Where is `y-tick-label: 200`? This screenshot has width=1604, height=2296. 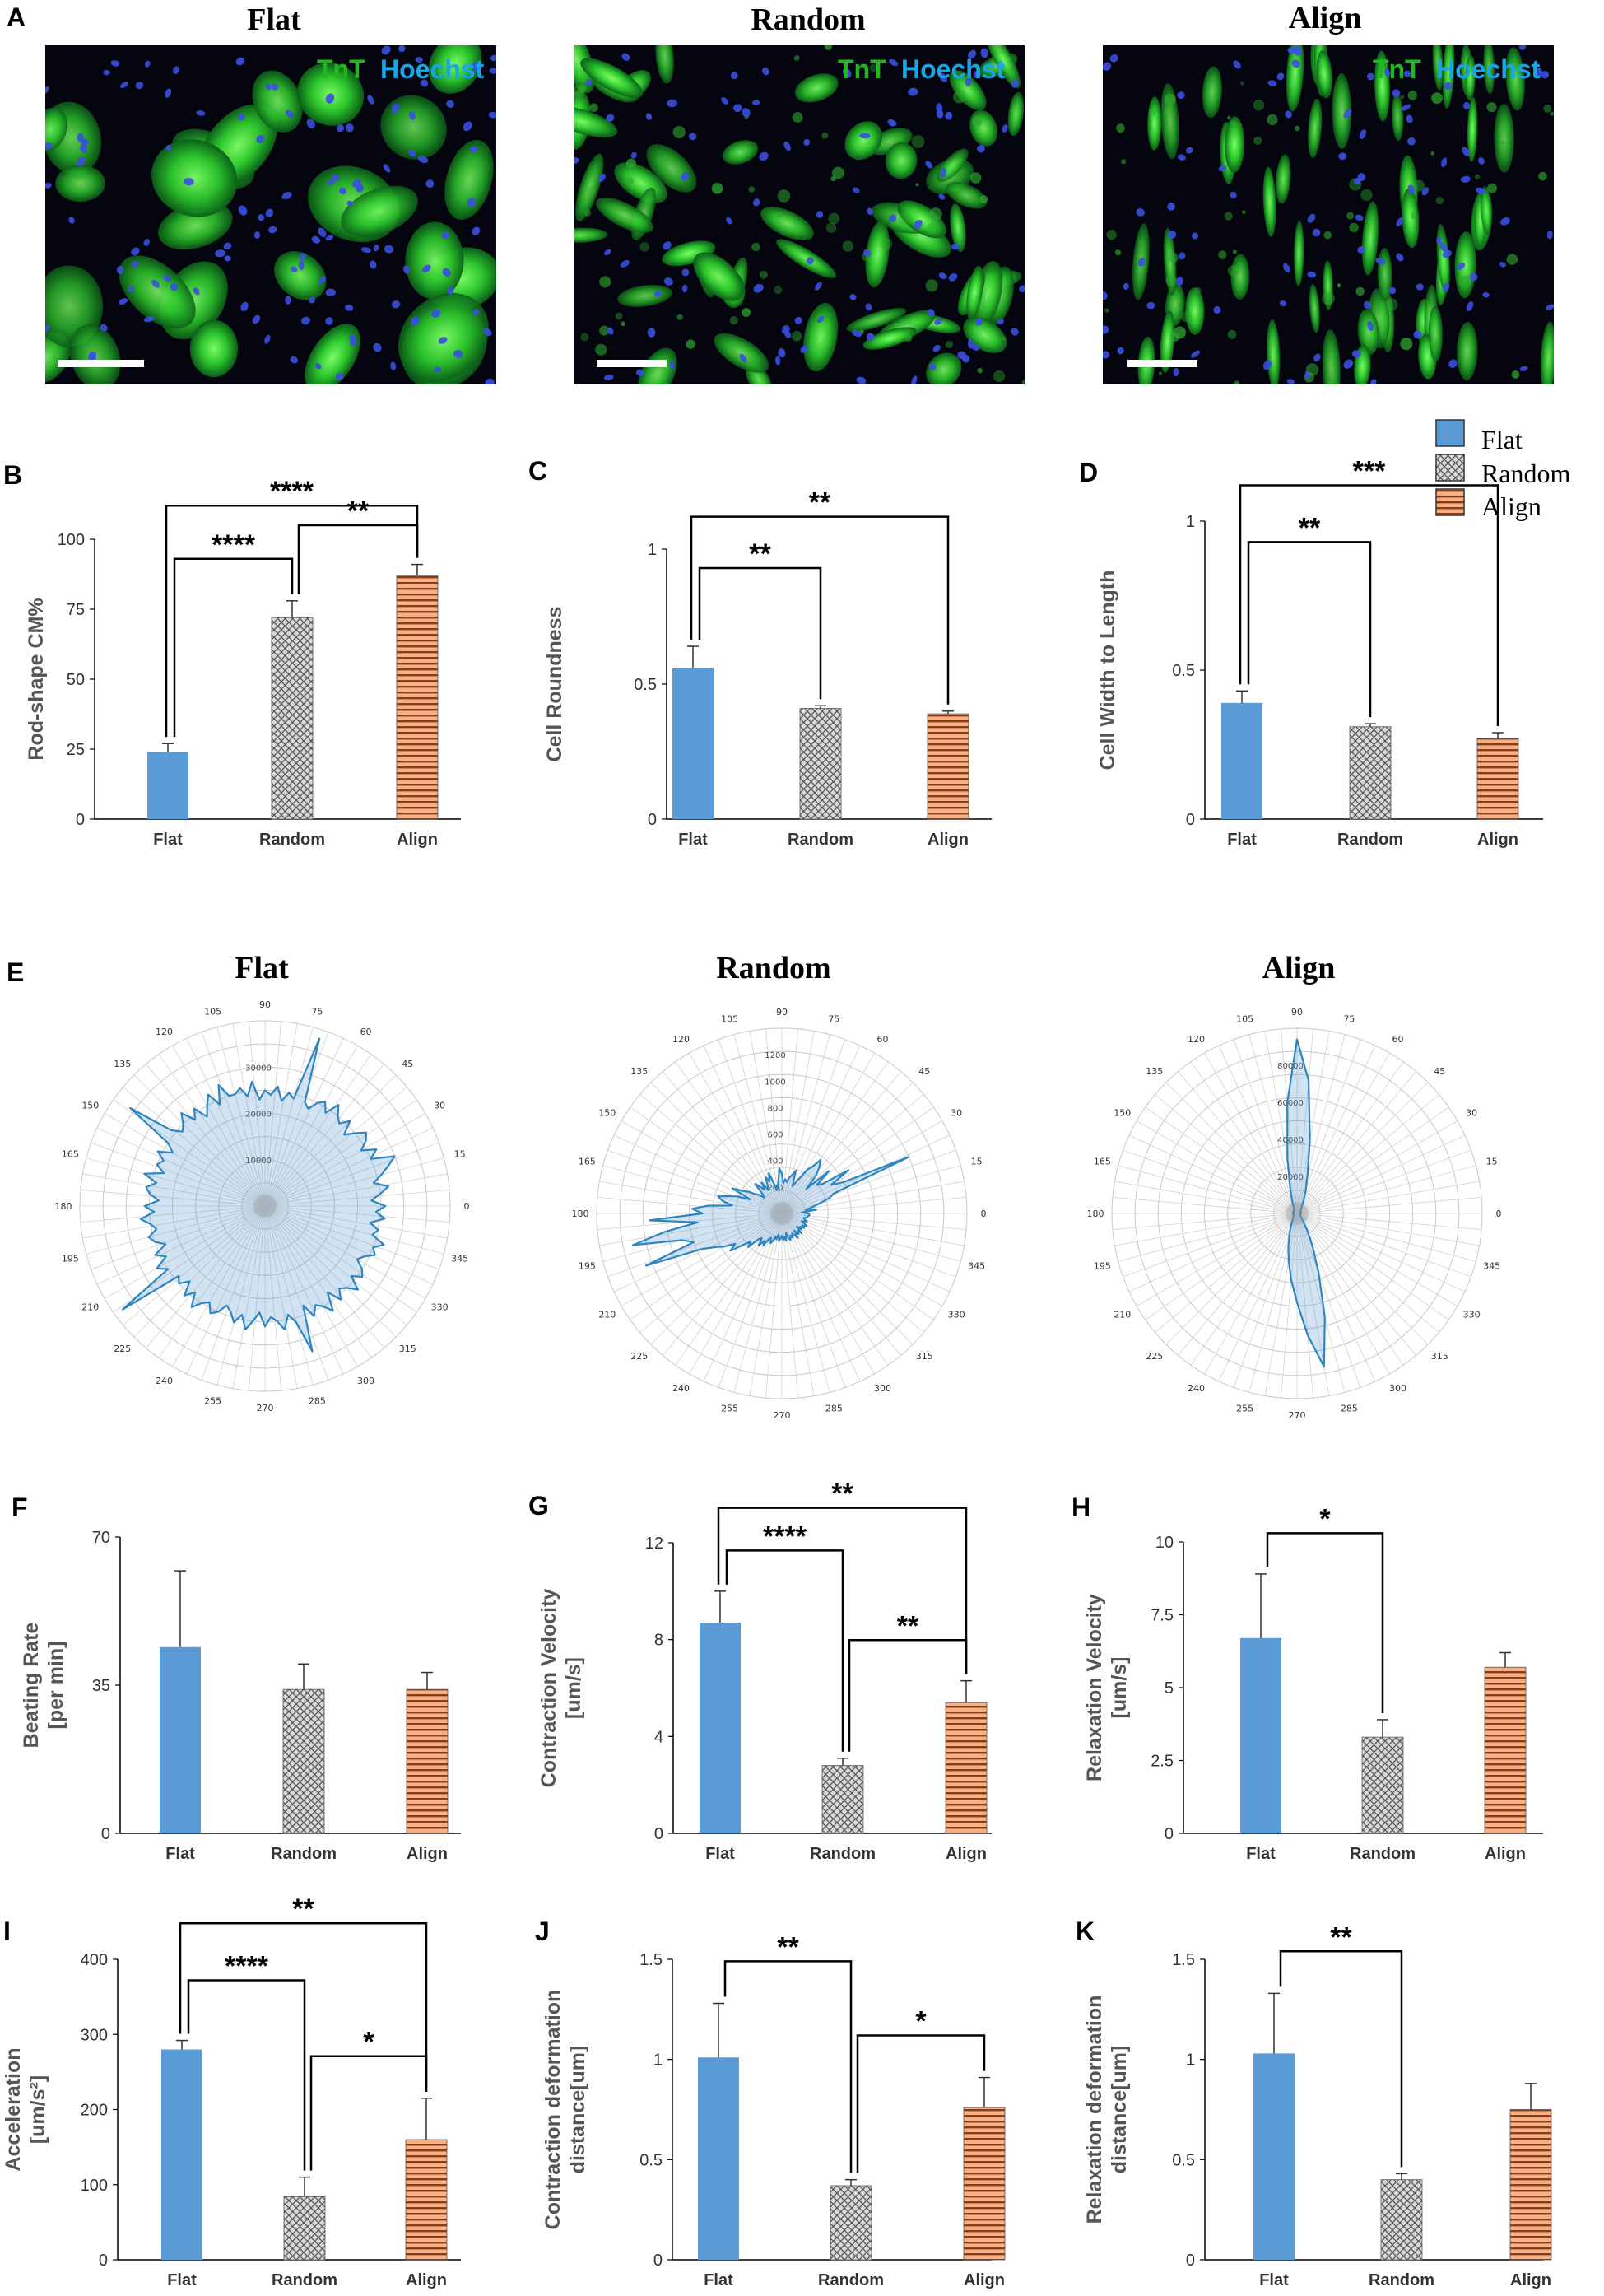
y-tick-label: 200 is located at coordinates (94, 2111).